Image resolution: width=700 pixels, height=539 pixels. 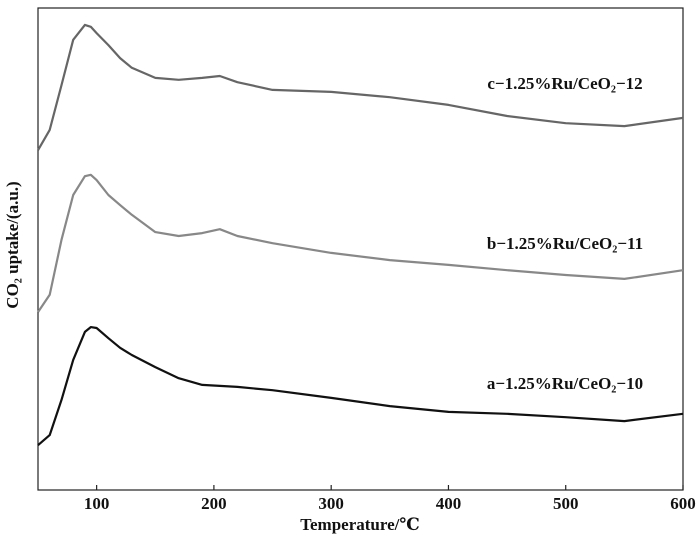 I want to click on x-tick-label: 300, so click(x=331, y=503).